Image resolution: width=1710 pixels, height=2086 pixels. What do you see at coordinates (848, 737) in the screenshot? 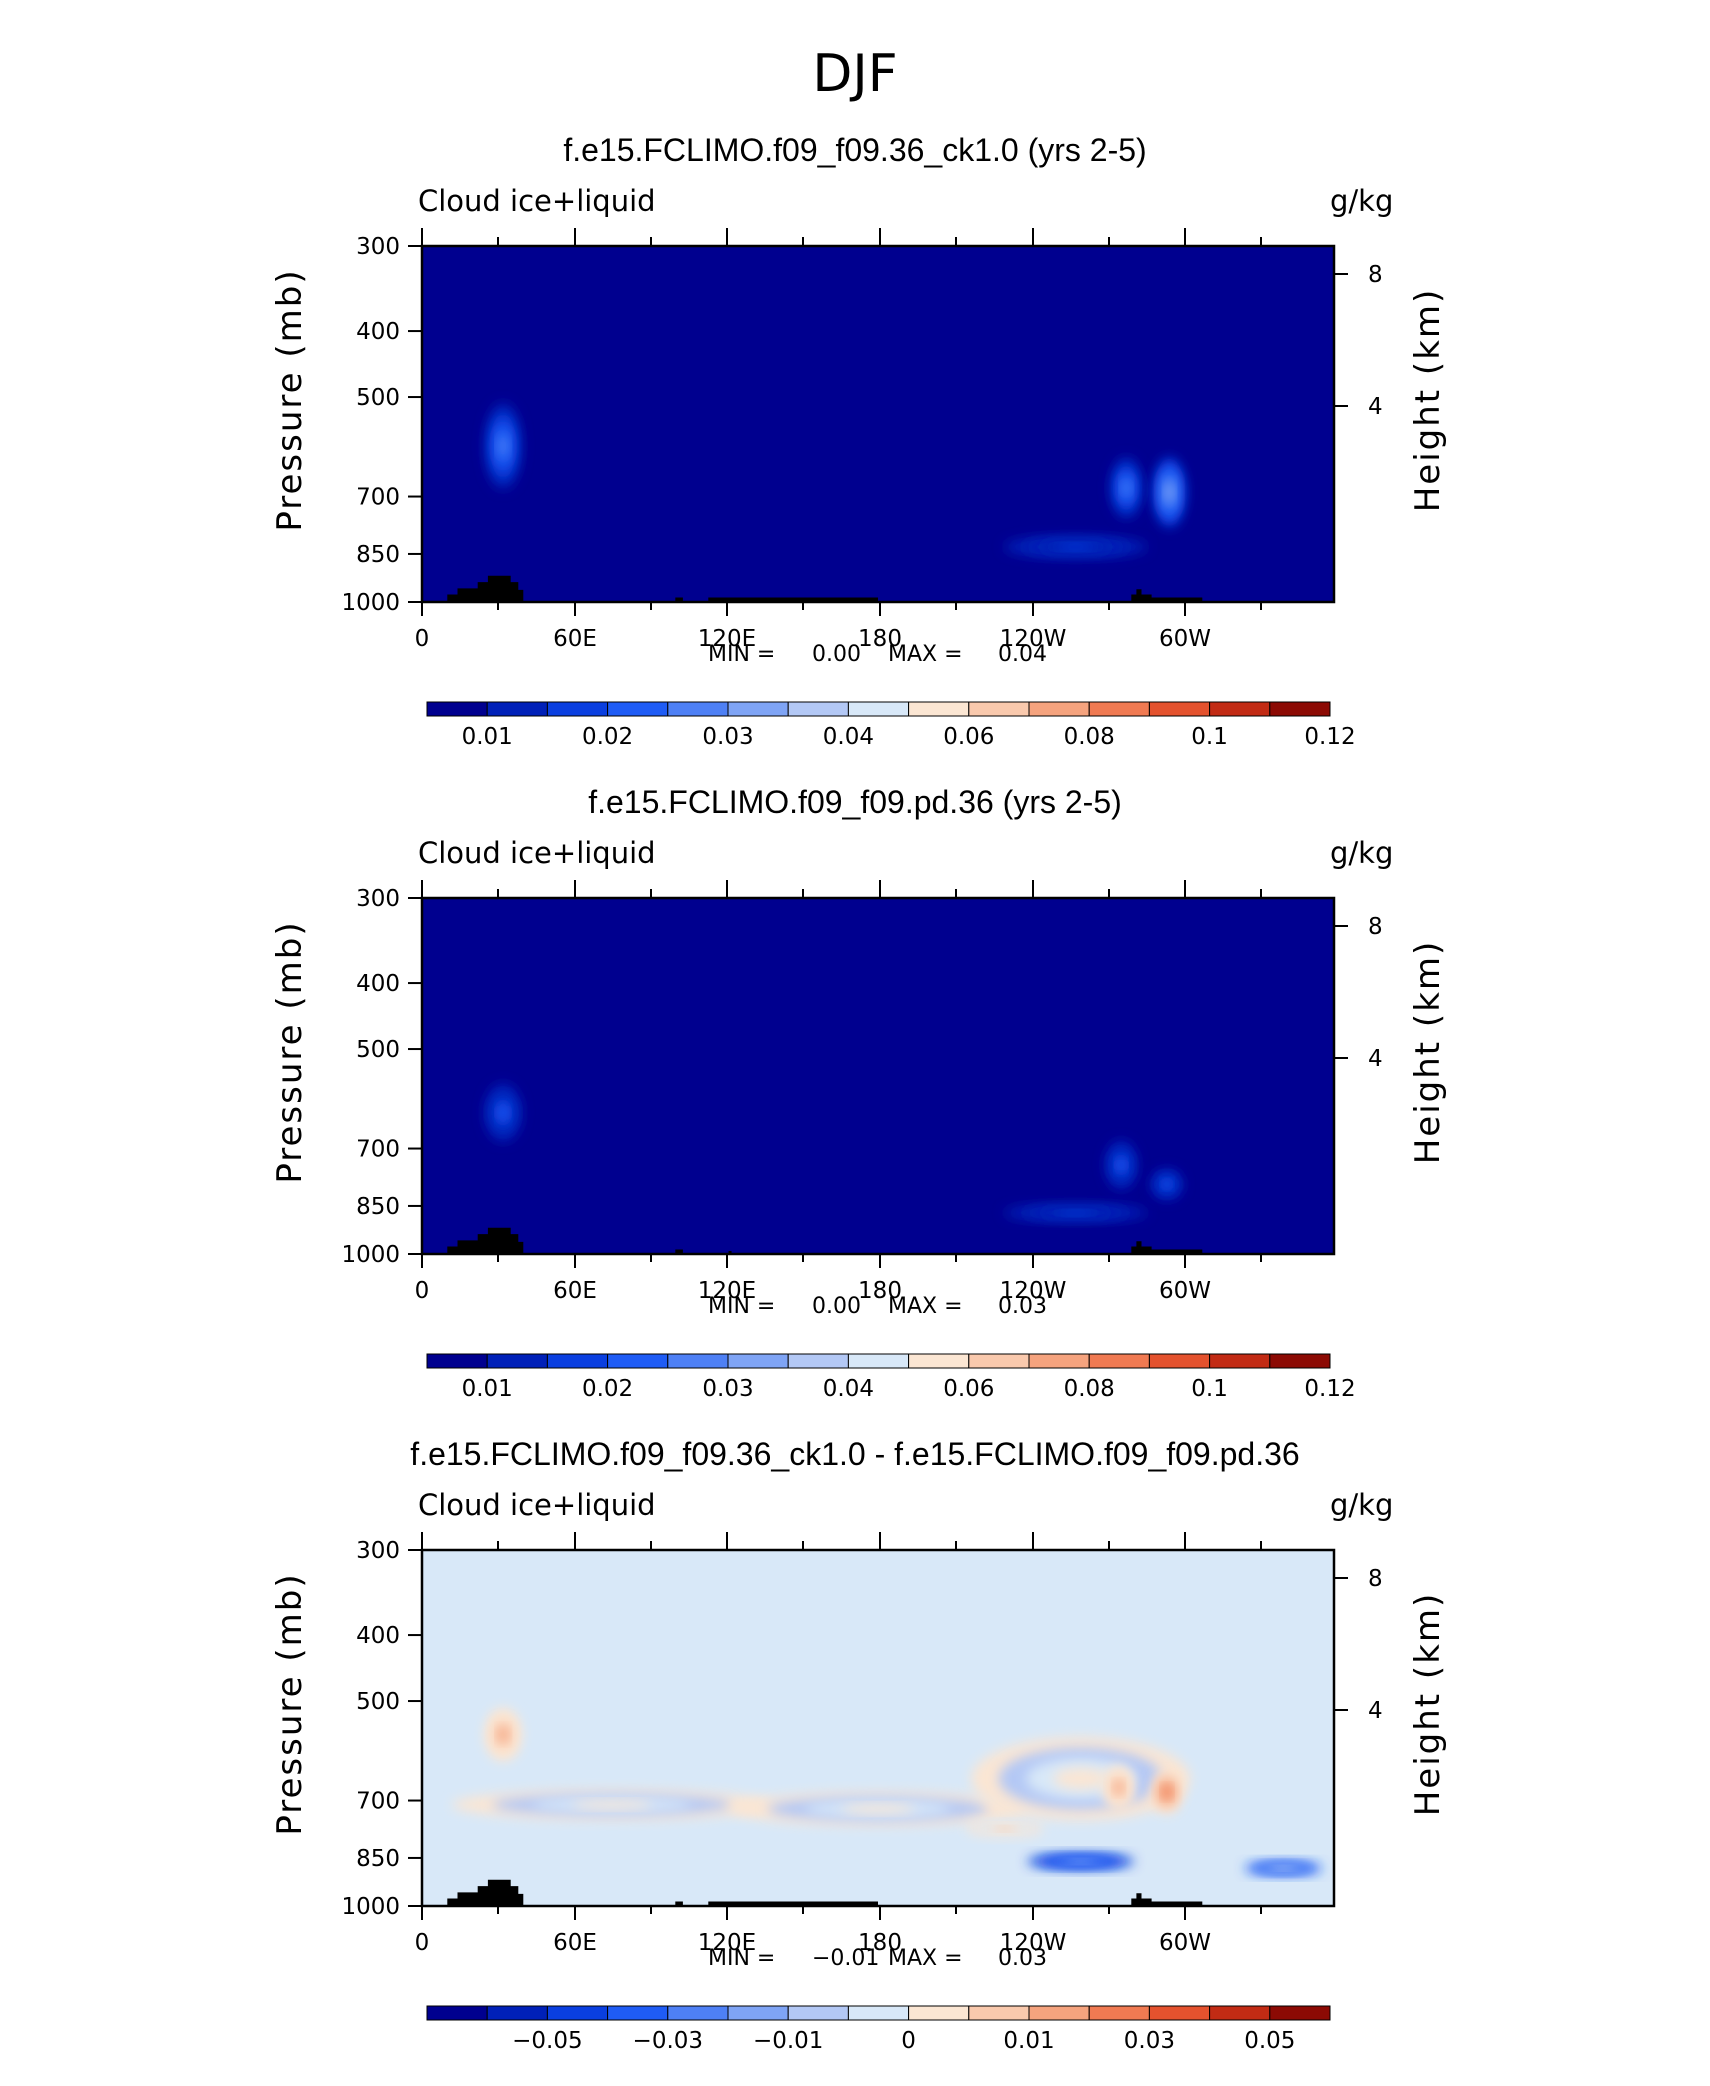
I see `colorbar-label: 0.04` at bounding box center [848, 737].